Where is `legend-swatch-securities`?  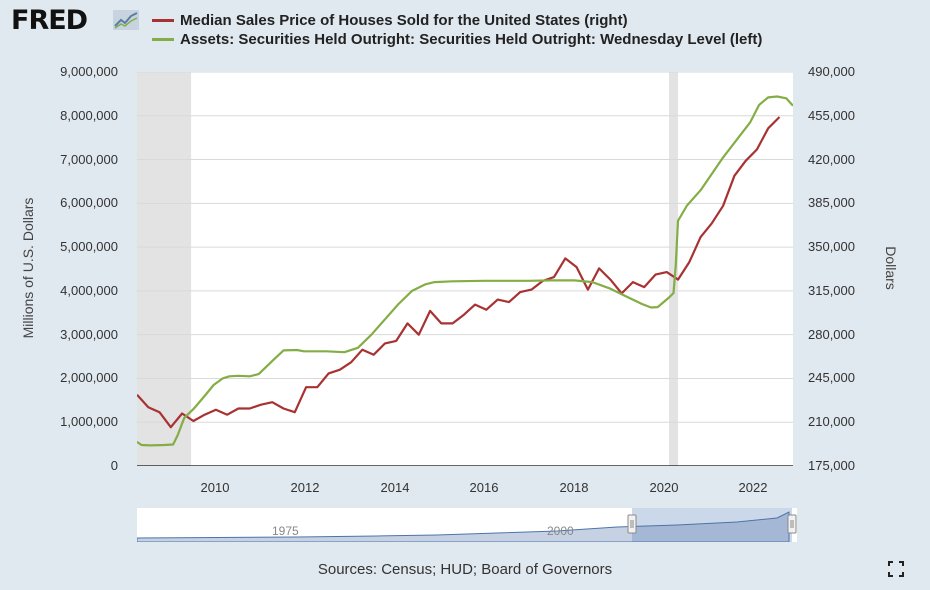 legend-swatch-securities is located at coordinates (163, 39).